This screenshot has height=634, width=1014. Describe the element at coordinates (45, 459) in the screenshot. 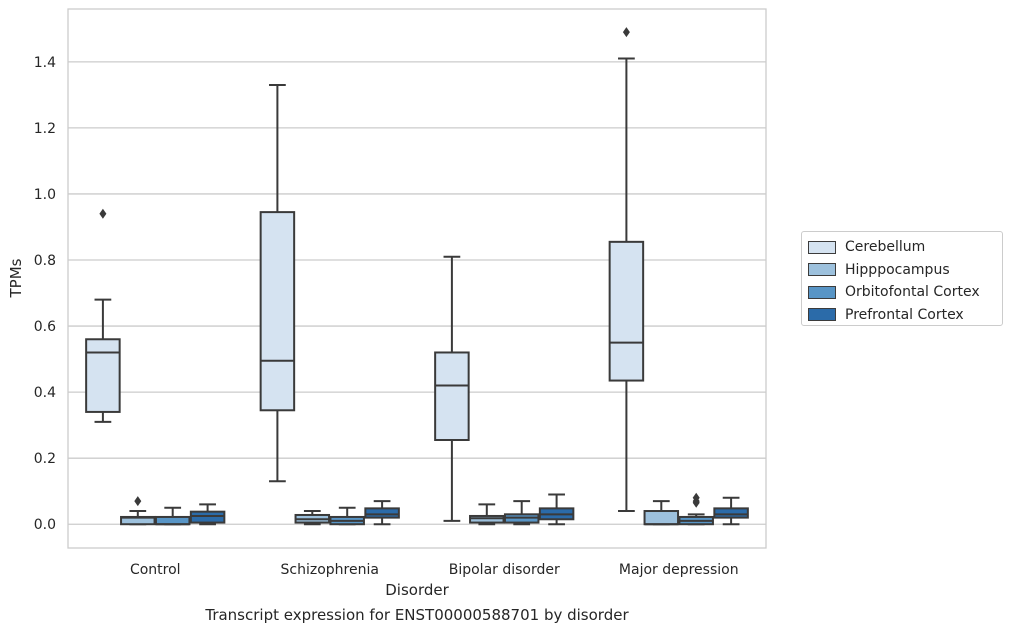

I see `y-tick-label-1: 0.2` at that location.